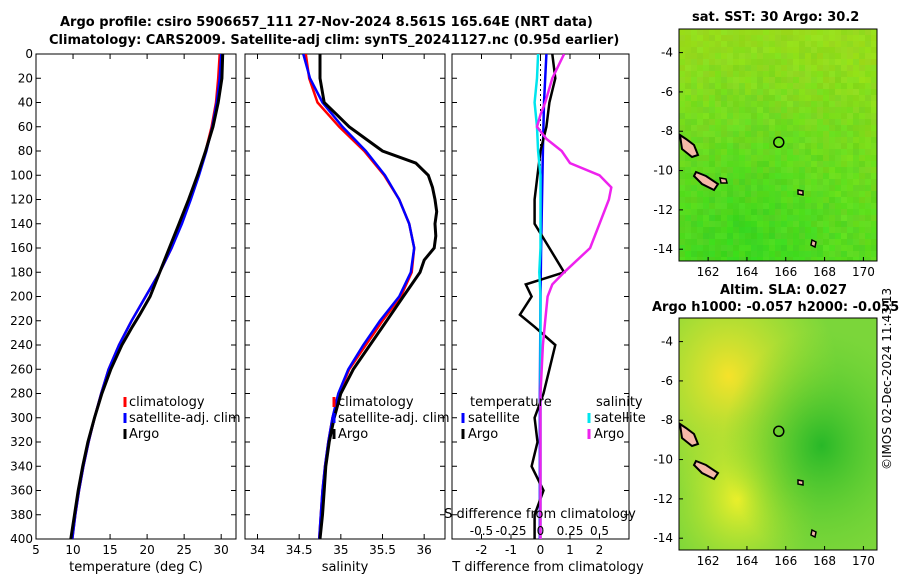 This screenshot has height=580, width=900. I want to click on y-tick-label: 180, so click(21, 272).